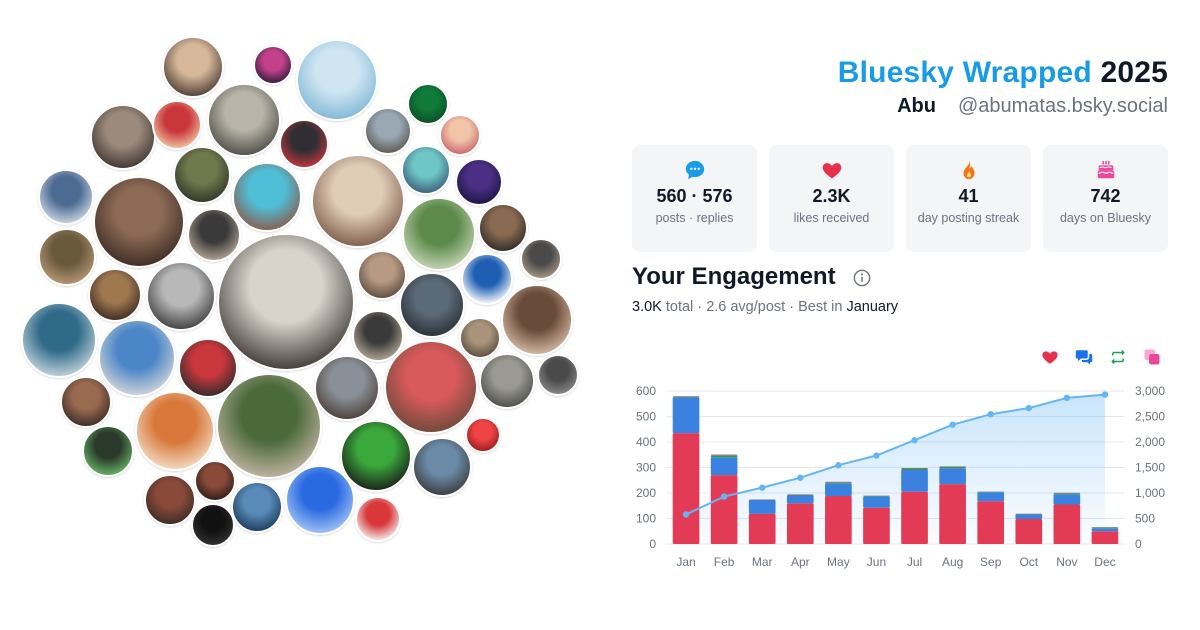  What do you see at coordinates (1084, 357) in the screenshot?
I see `replies-legend-icon` at bounding box center [1084, 357].